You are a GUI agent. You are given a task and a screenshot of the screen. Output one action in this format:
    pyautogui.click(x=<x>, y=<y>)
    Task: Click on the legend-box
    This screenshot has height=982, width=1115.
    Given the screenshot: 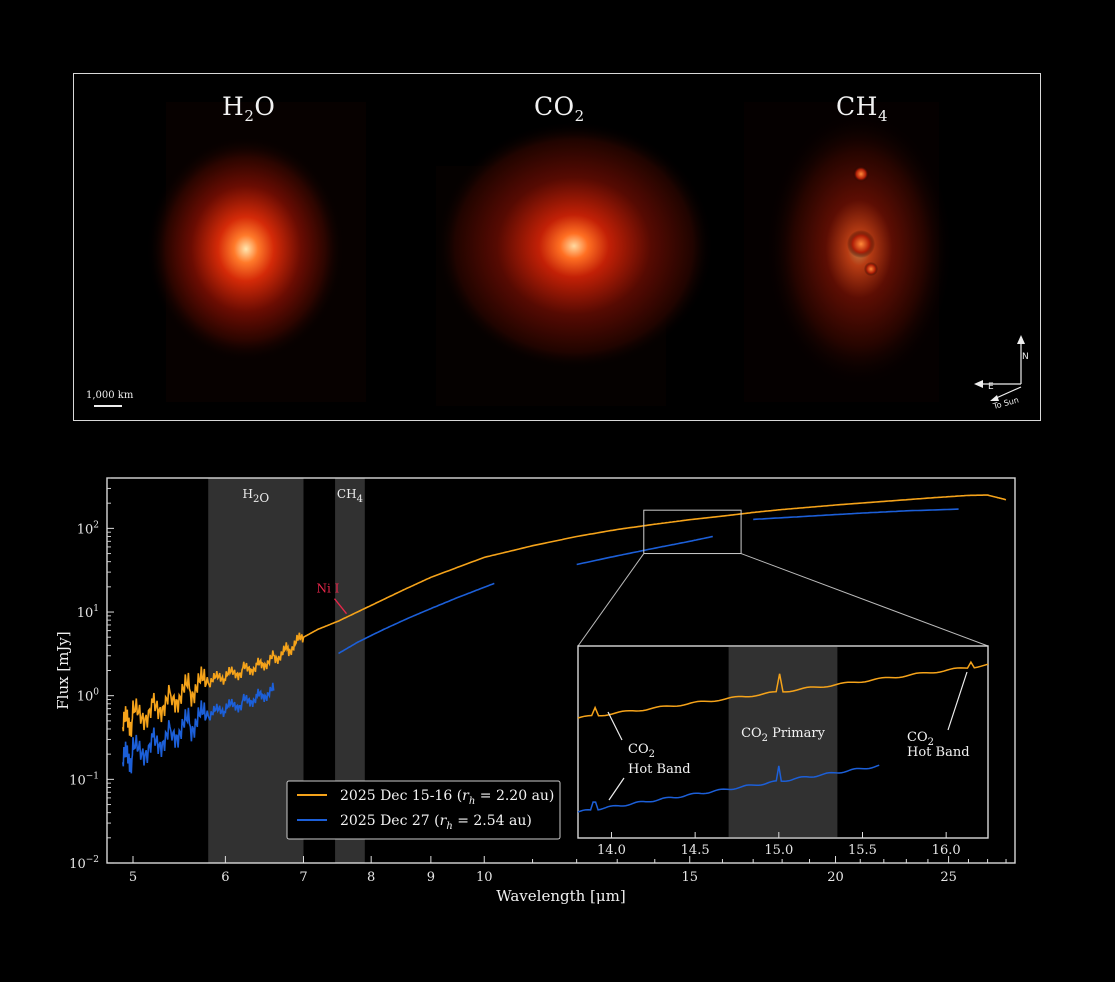 What is the action you would take?
    pyautogui.click(x=423, y=810)
    